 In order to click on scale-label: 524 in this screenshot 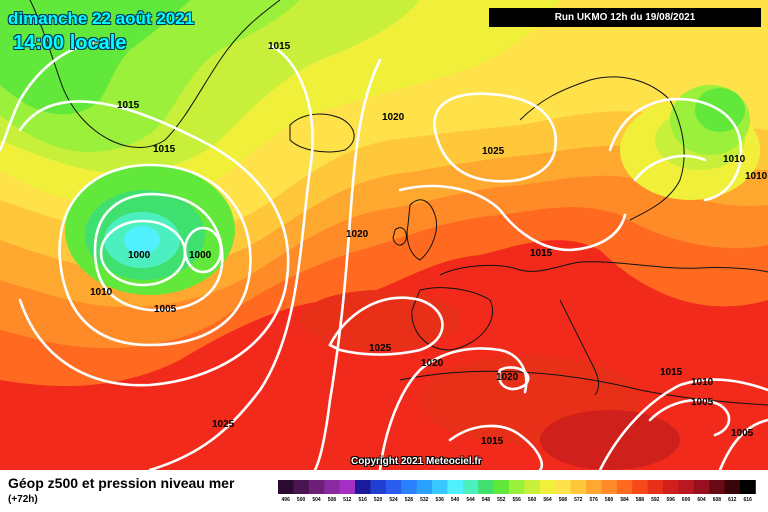, I will do `click(393, 500)`.